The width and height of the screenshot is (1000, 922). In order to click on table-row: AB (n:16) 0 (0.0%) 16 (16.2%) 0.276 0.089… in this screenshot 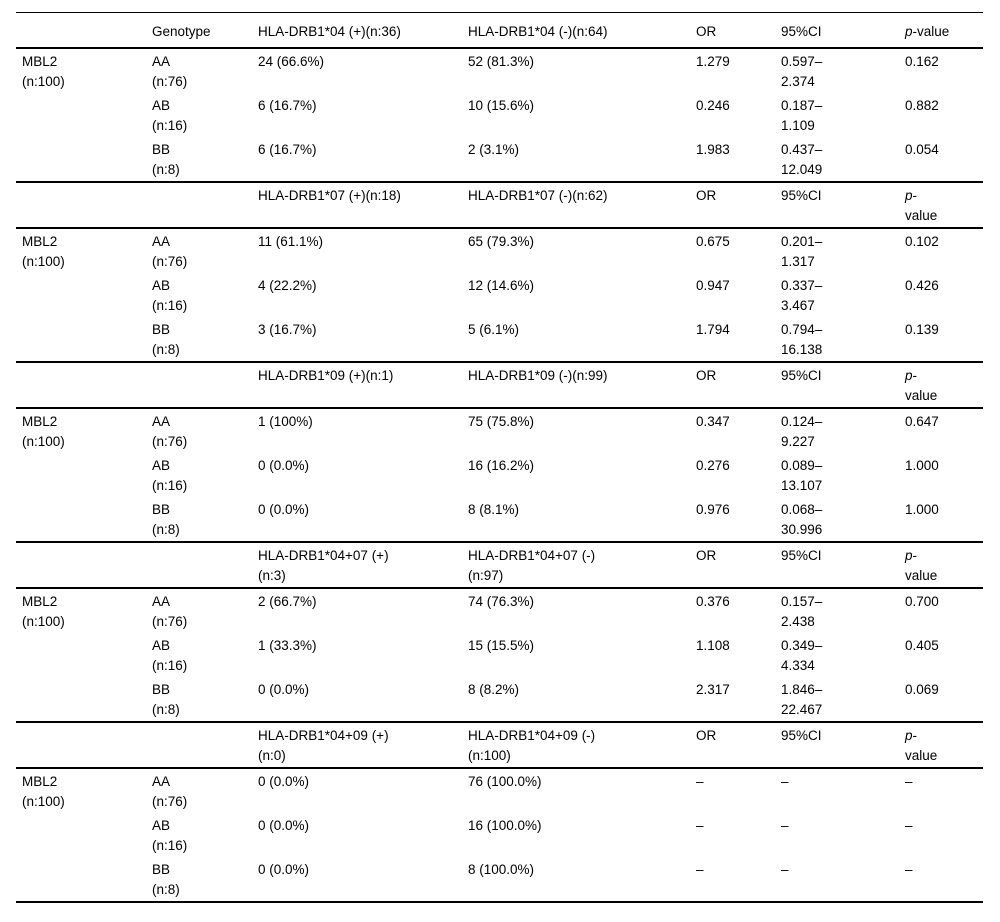, I will do `click(499, 475)`.